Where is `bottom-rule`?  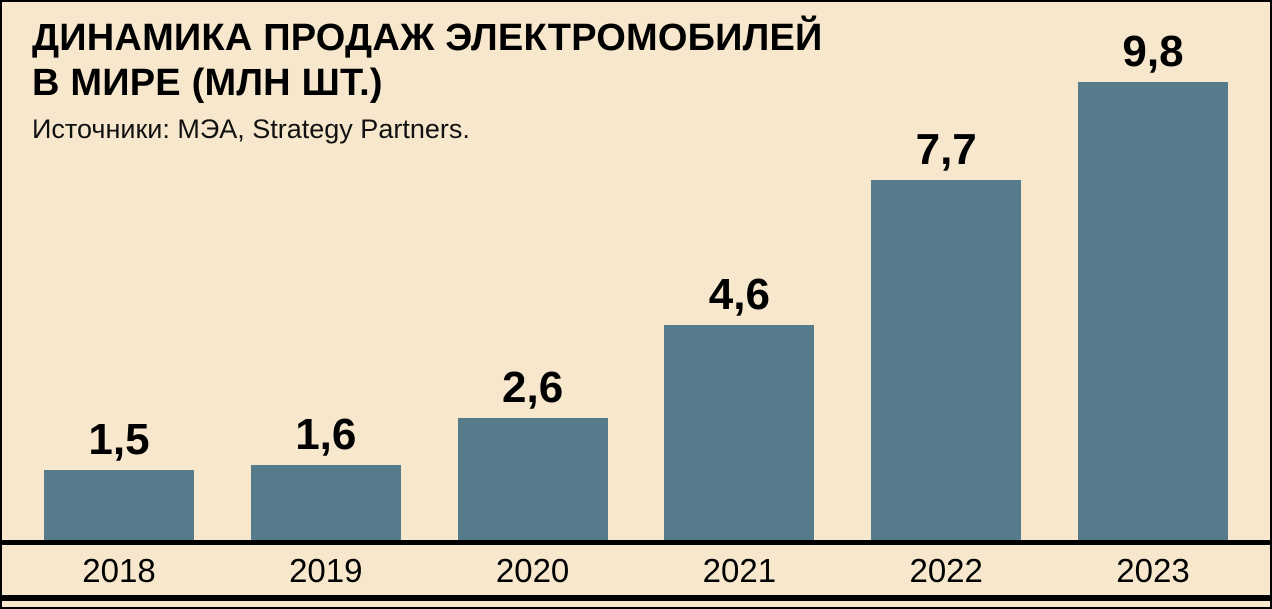 bottom-rule is located at coordinates (636, 598).